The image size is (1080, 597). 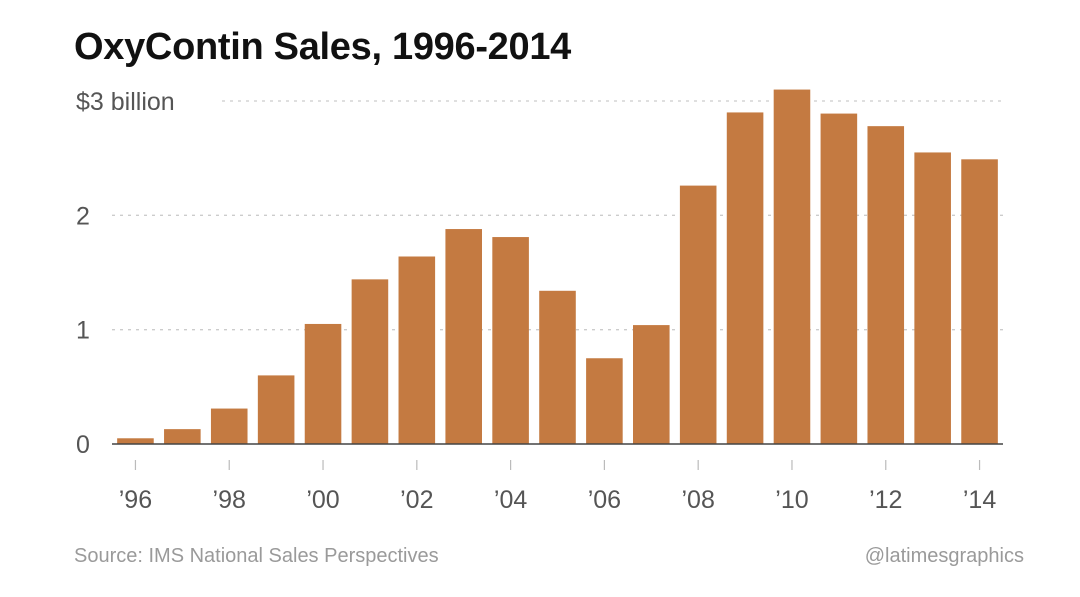 What do you see at coordinates (979, 500) in the screenshot?
I see `x-tick-label: ’14` at bounding box center [979, 500].